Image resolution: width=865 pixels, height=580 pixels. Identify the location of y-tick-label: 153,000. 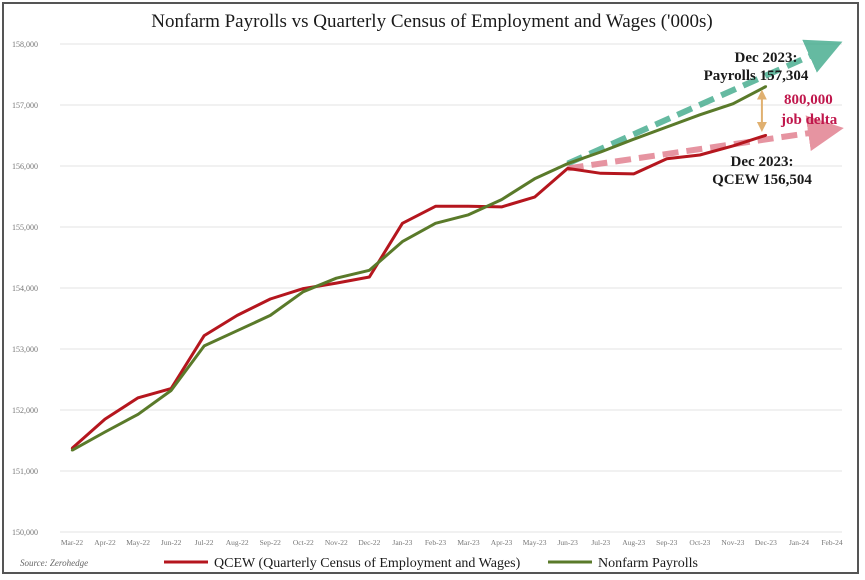
(25, 349).